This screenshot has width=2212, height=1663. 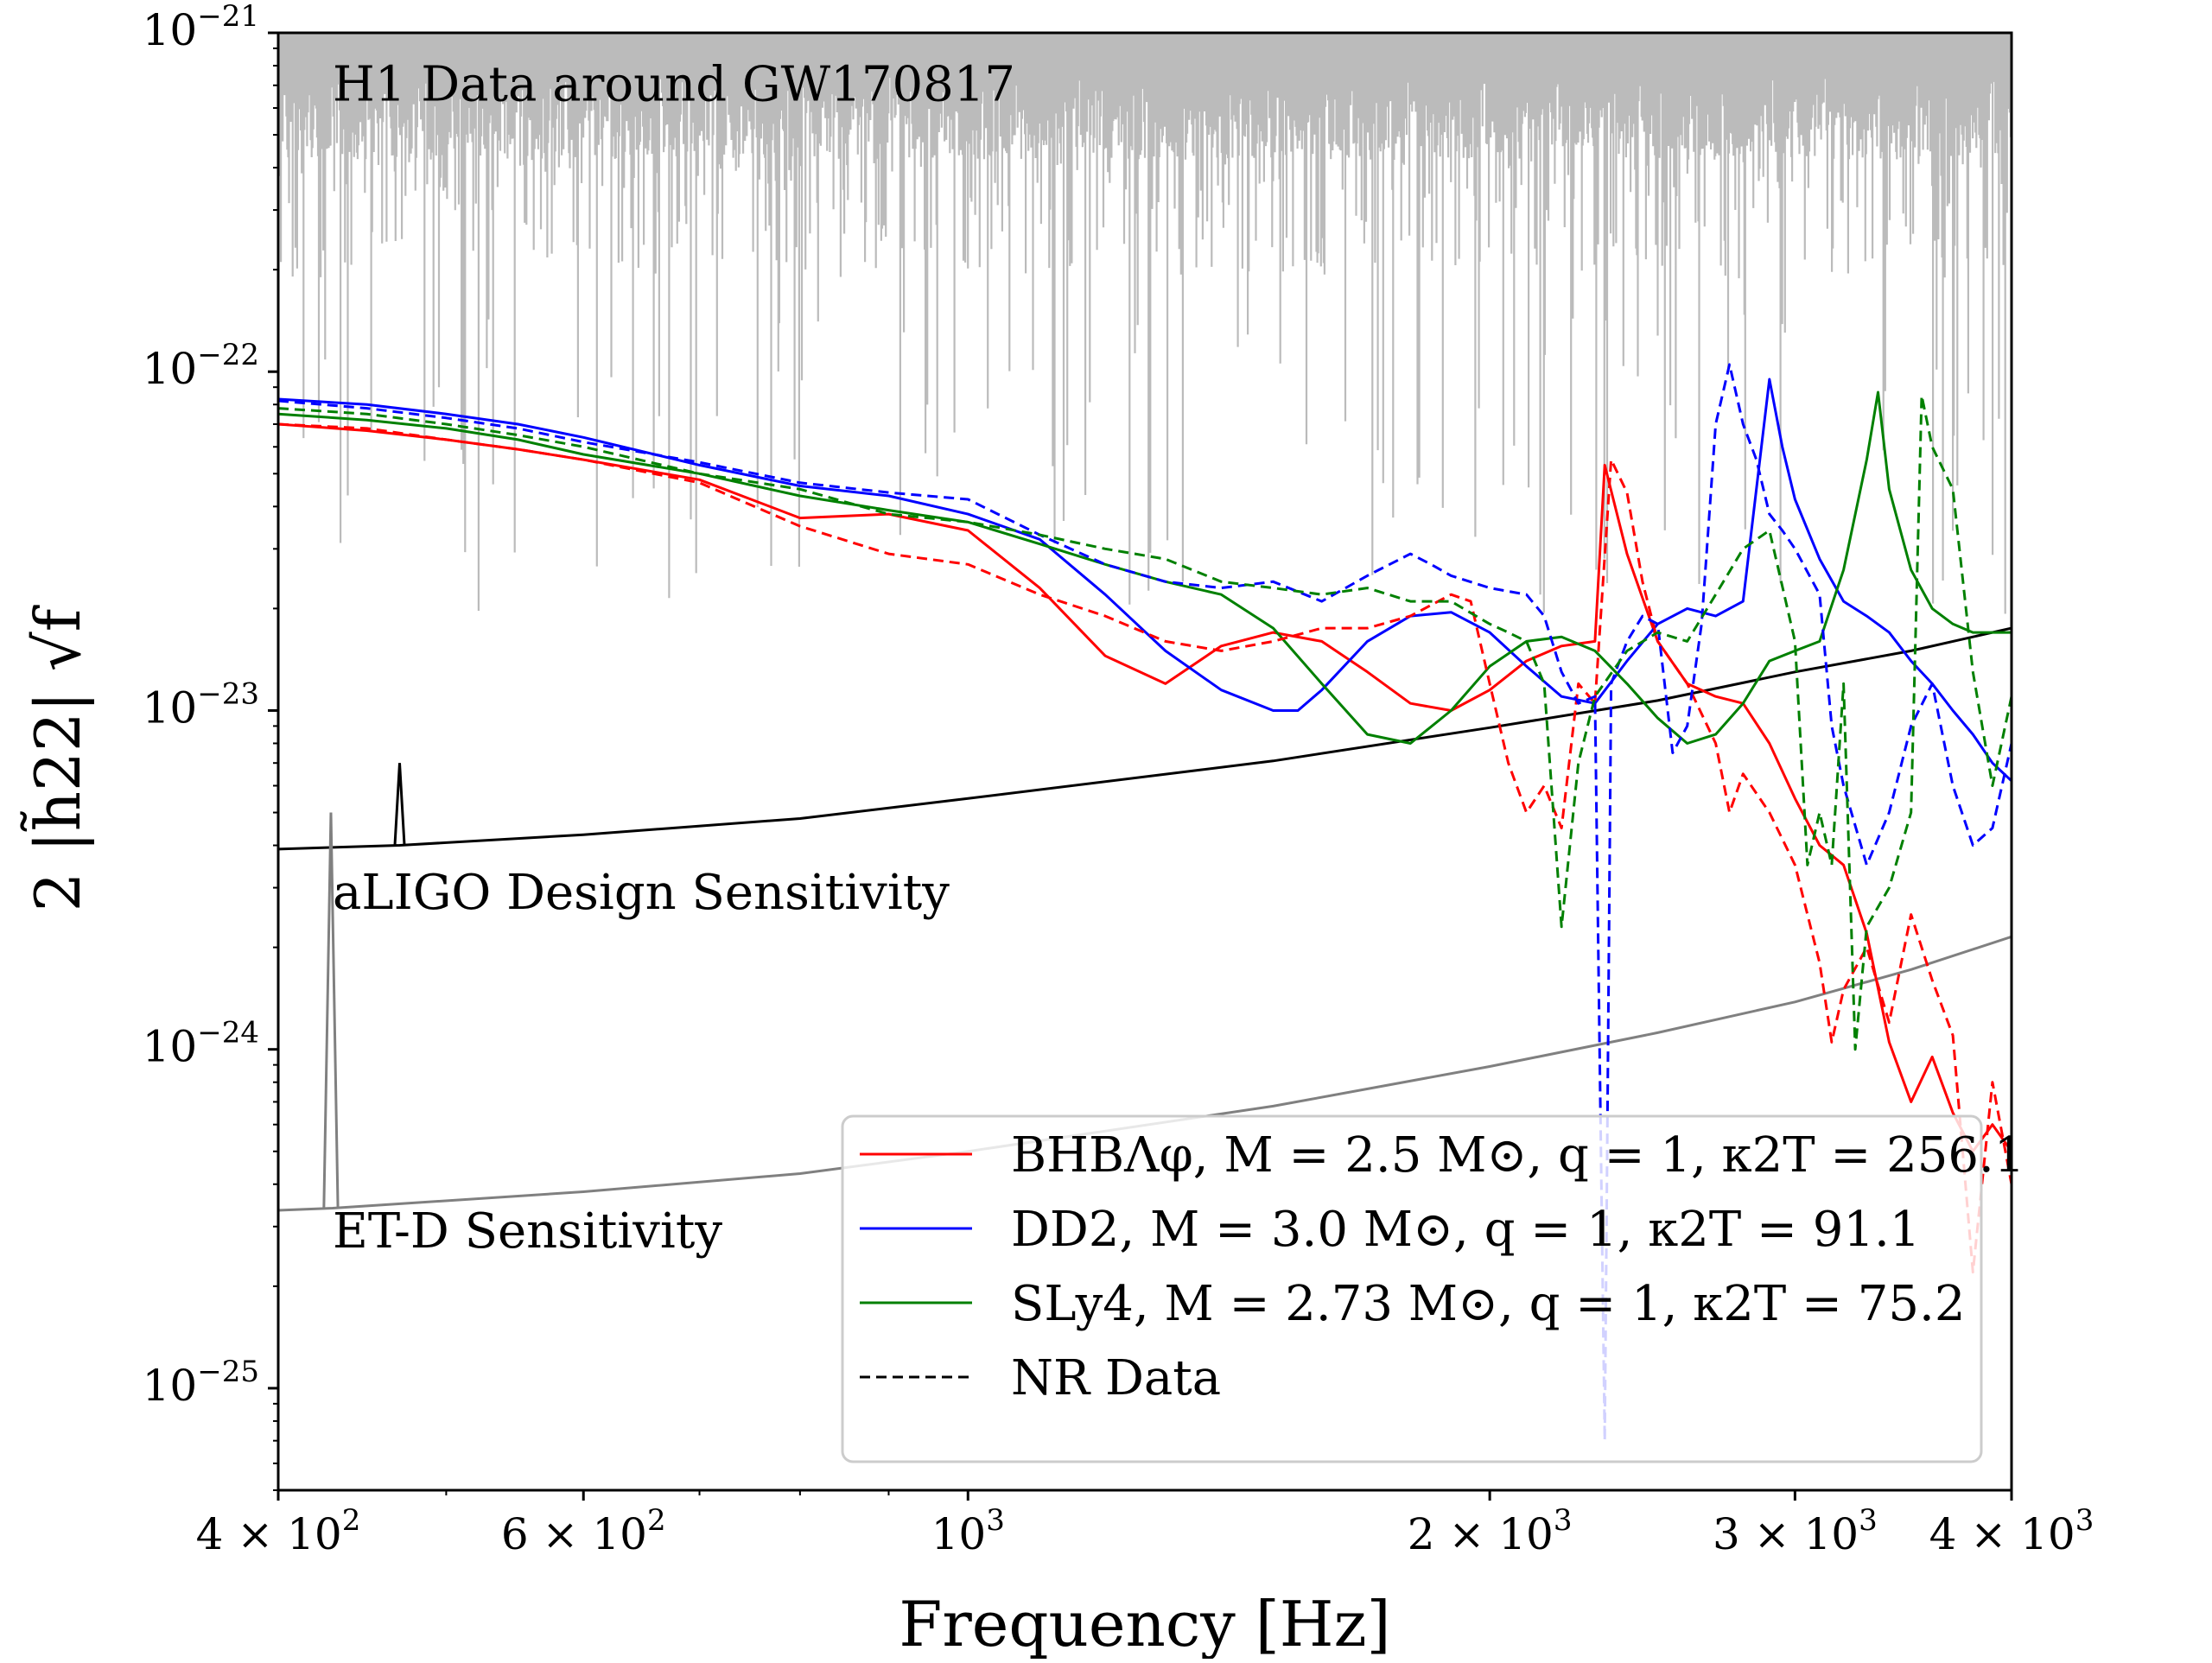 I want to click on aligo-spike, so click(x=399, y=805).